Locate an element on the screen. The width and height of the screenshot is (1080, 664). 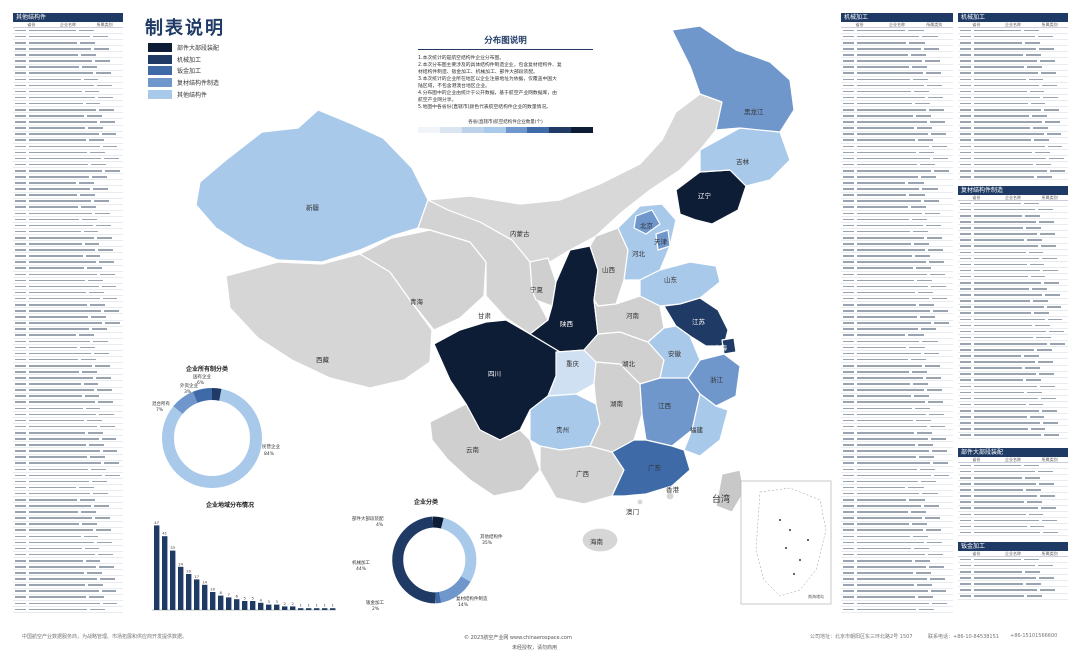
province-hainan is located at coordinates (600, 540).